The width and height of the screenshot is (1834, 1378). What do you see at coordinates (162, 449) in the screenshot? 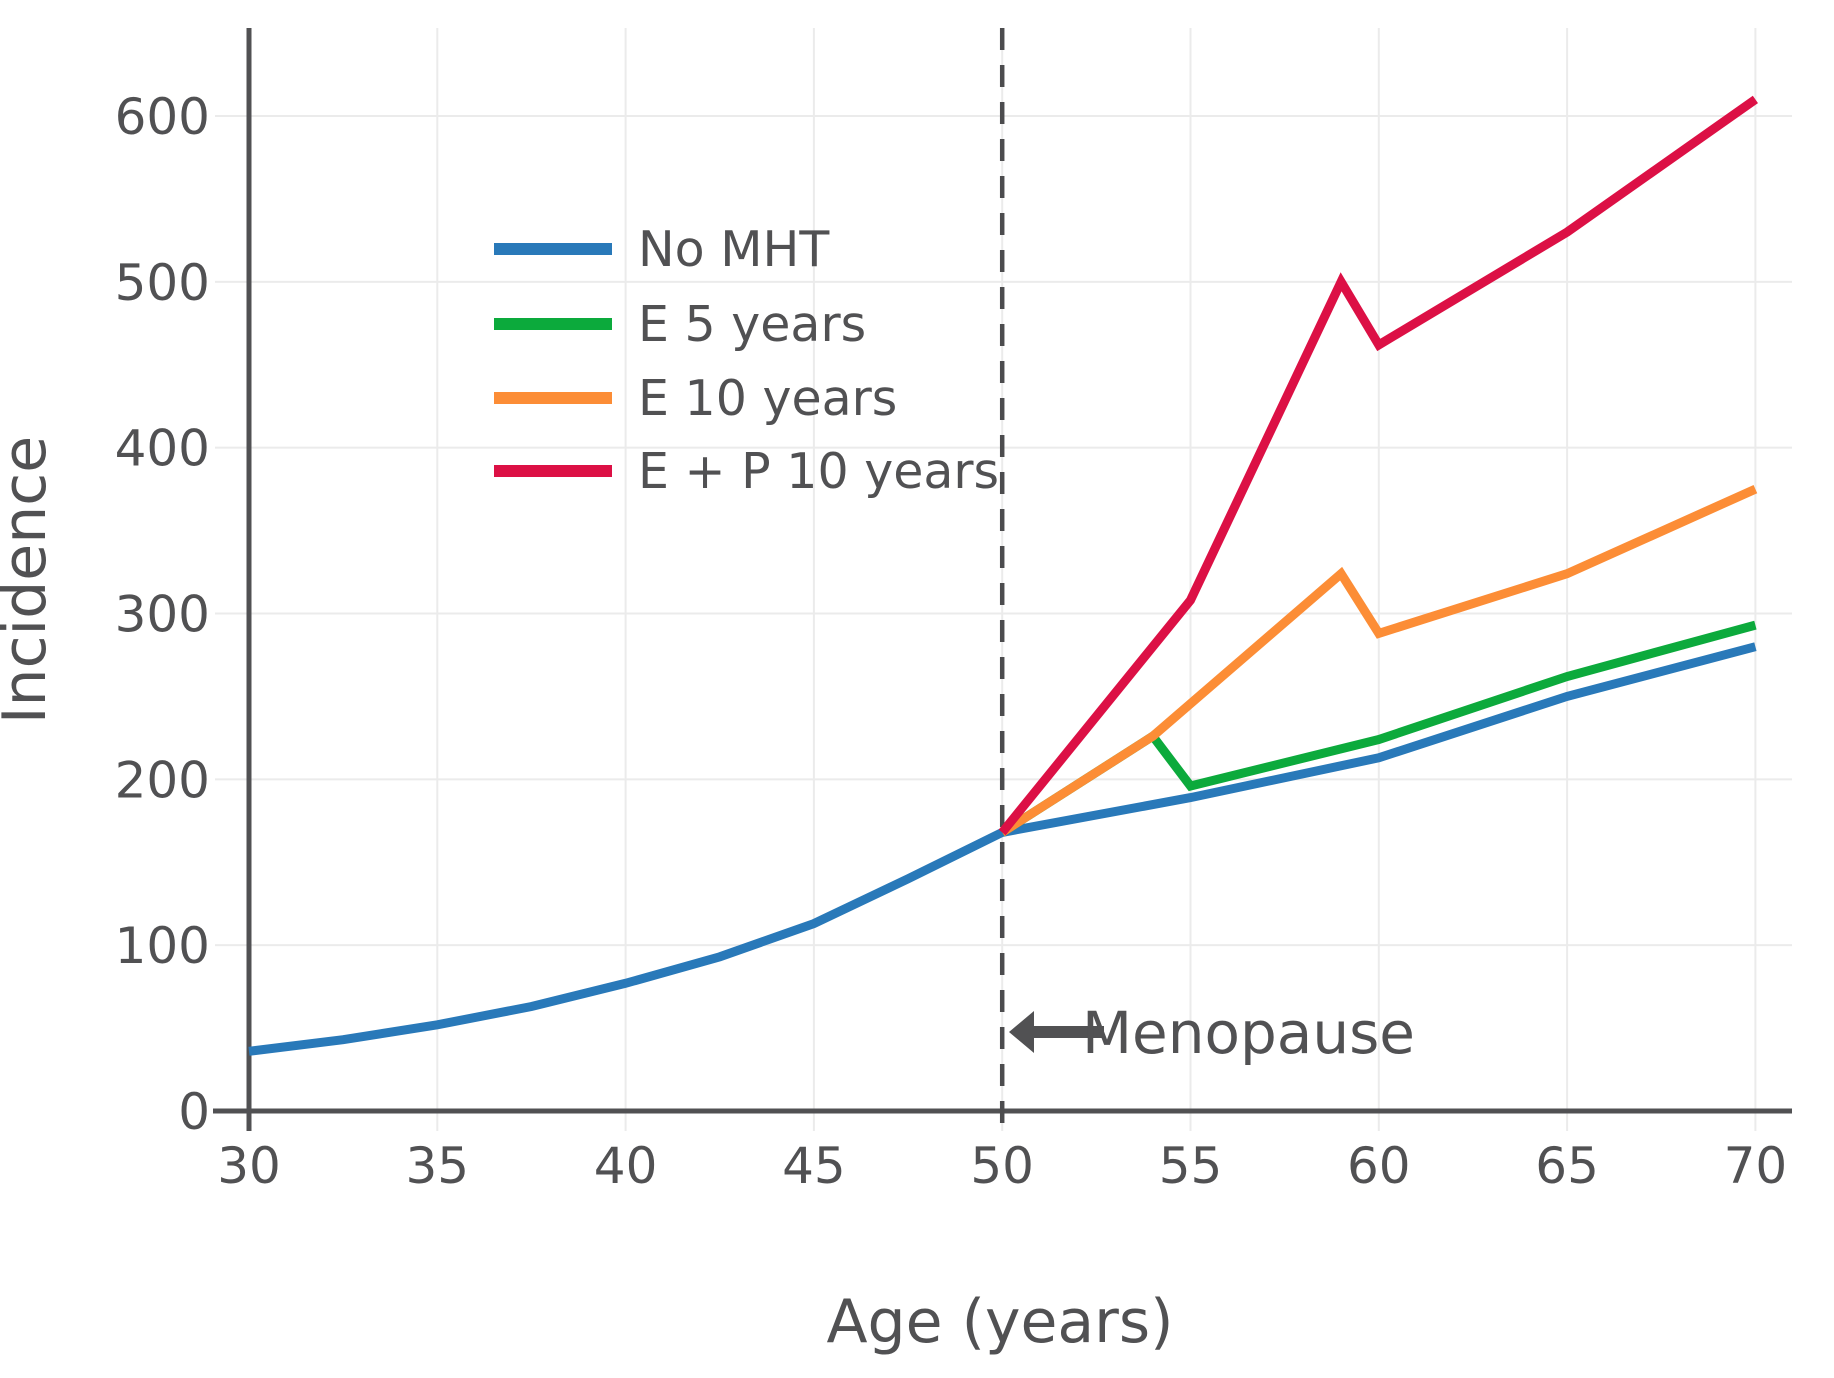
I see `y-tick-label: 400` at bounding box center [162, 449].